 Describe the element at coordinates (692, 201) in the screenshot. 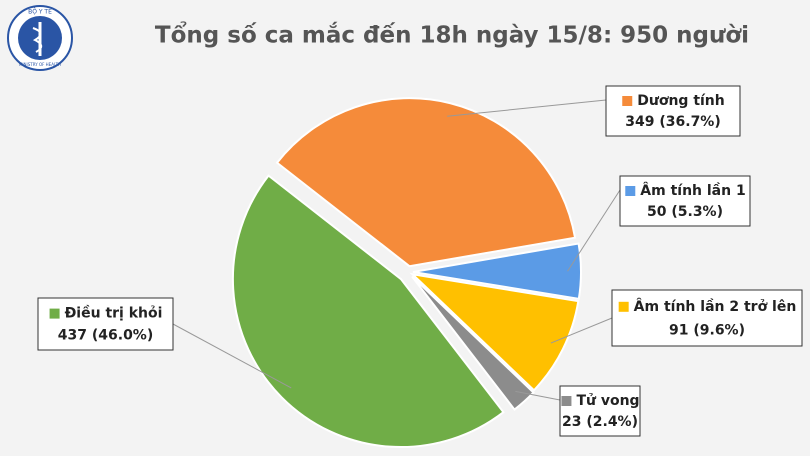

I see `slice-label: Âm tính lần 1 50 (5.3%)` at that location.